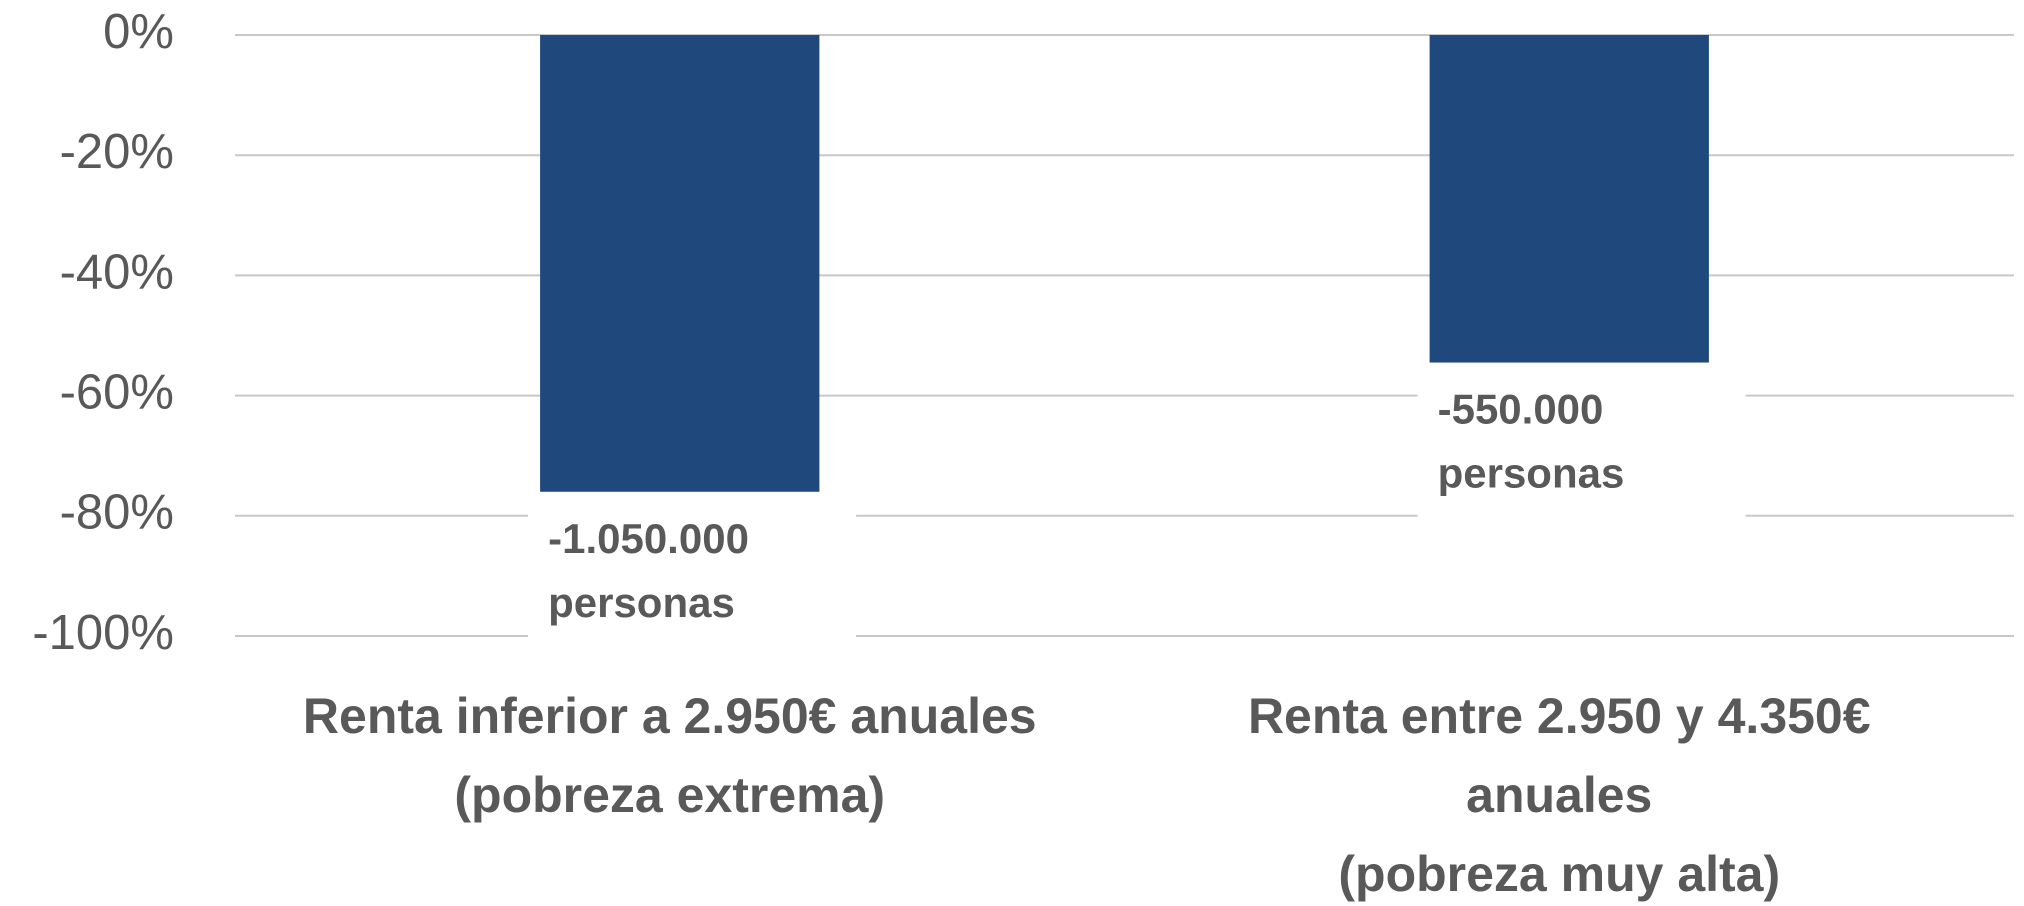 This screenshot has width=2024, height=906. Describe the element at coordinates (117, 152) in the screenshot. I see `y-tick-label: -20%` at that location.